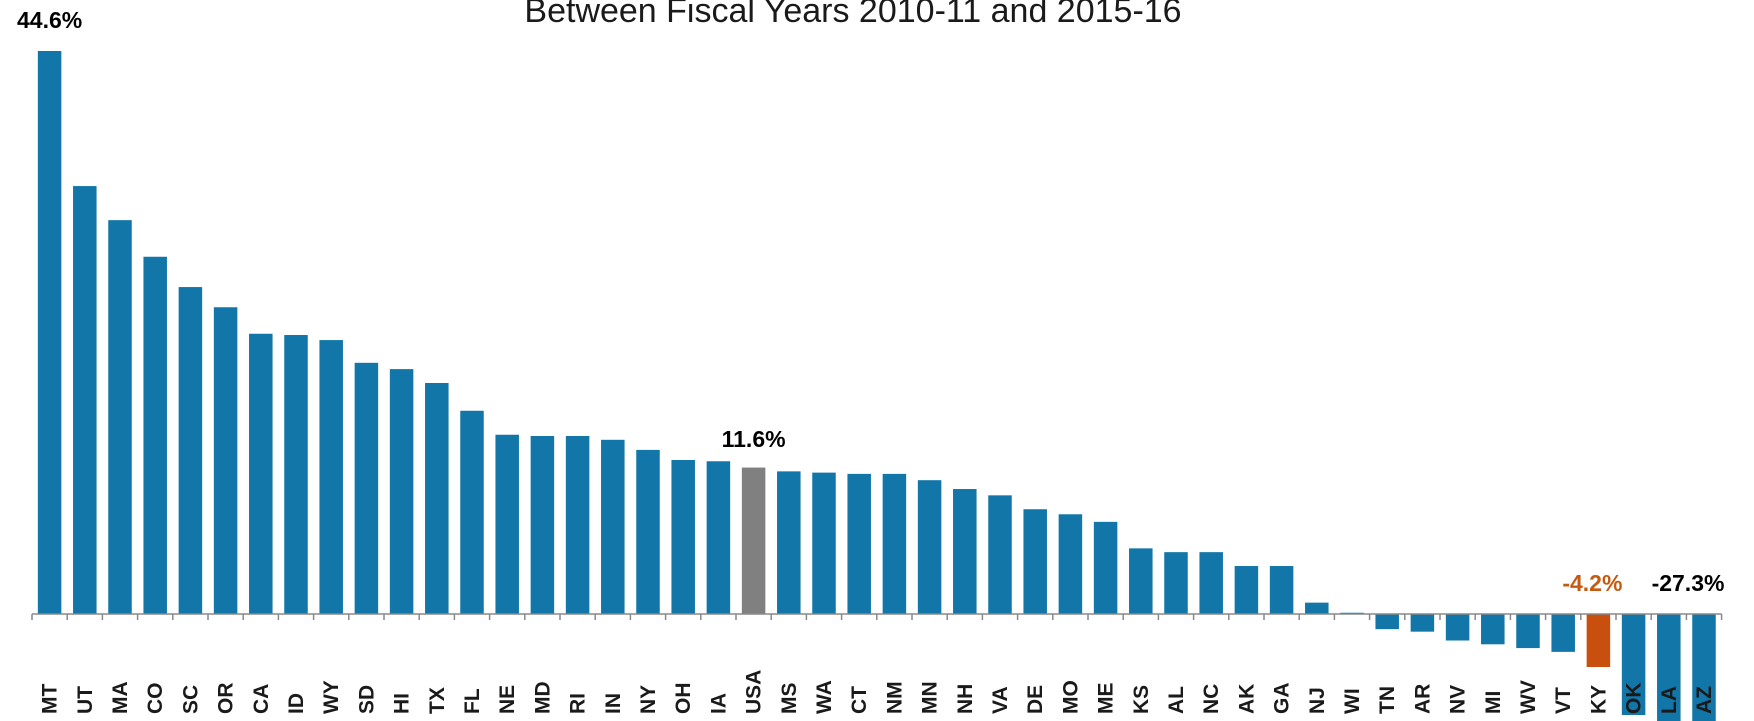 The image size is (1754, 721). I want to click on category-label-nc: NC, so click(1211, 699).